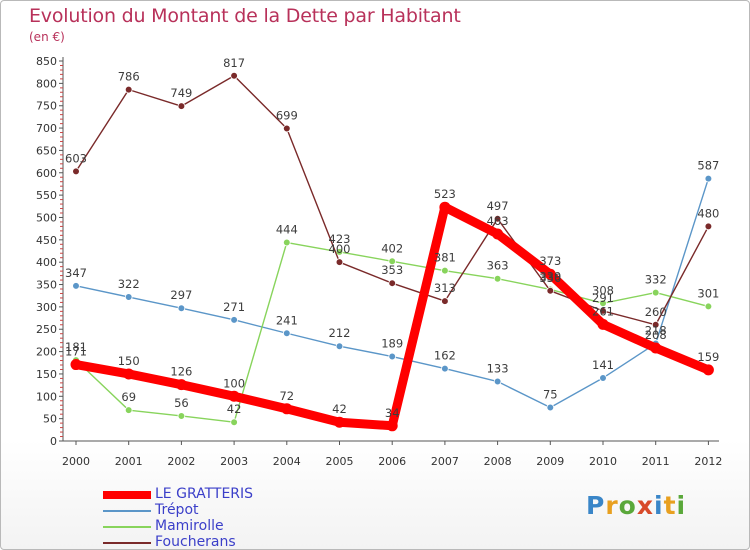 The image size is (750, 550). Describe the element at coordinates (708, 213) in the screenshot. I see `data-label: 480` at that location.